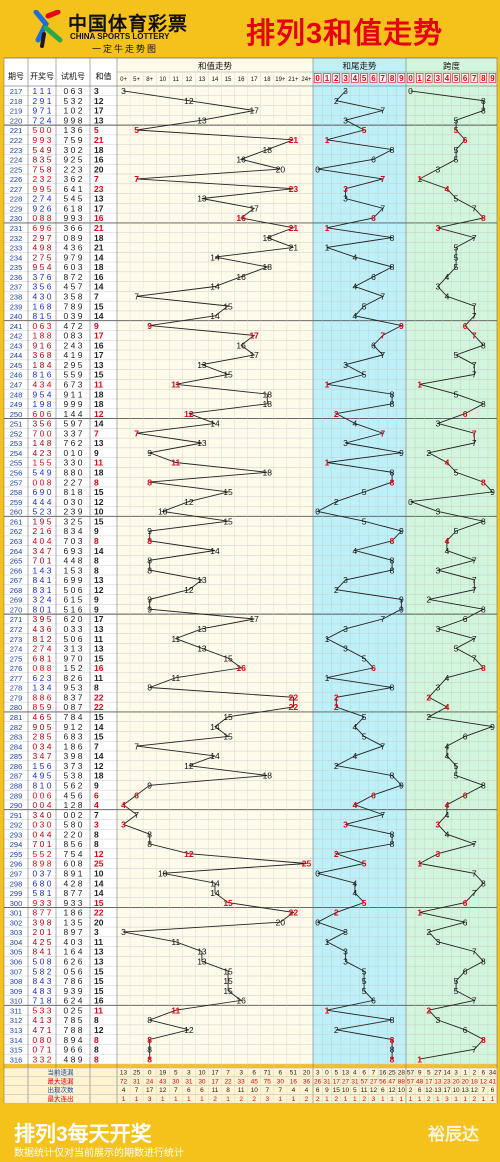 The image size is (500, 1162). I want to click on stats-sum-value: 20, so click(307, 1073).